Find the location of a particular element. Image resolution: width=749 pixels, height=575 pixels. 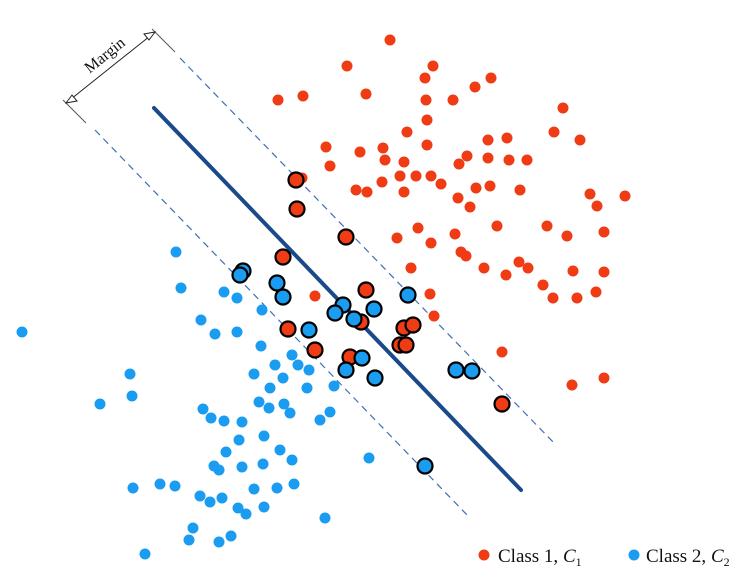

legend-class2-marker is located at coordinates (634, 555).